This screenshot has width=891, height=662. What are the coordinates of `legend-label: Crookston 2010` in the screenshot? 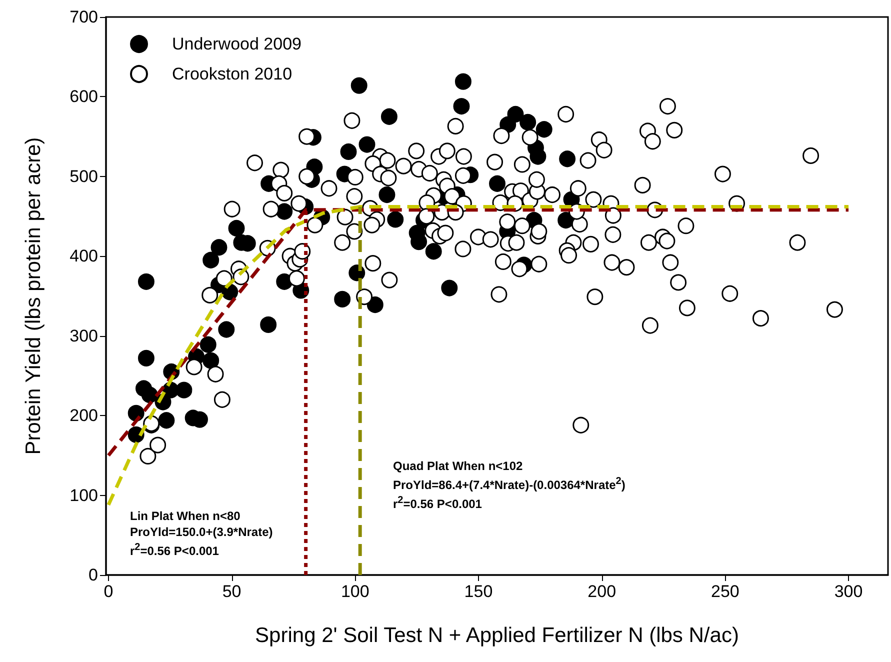 It's located at (232, 74).